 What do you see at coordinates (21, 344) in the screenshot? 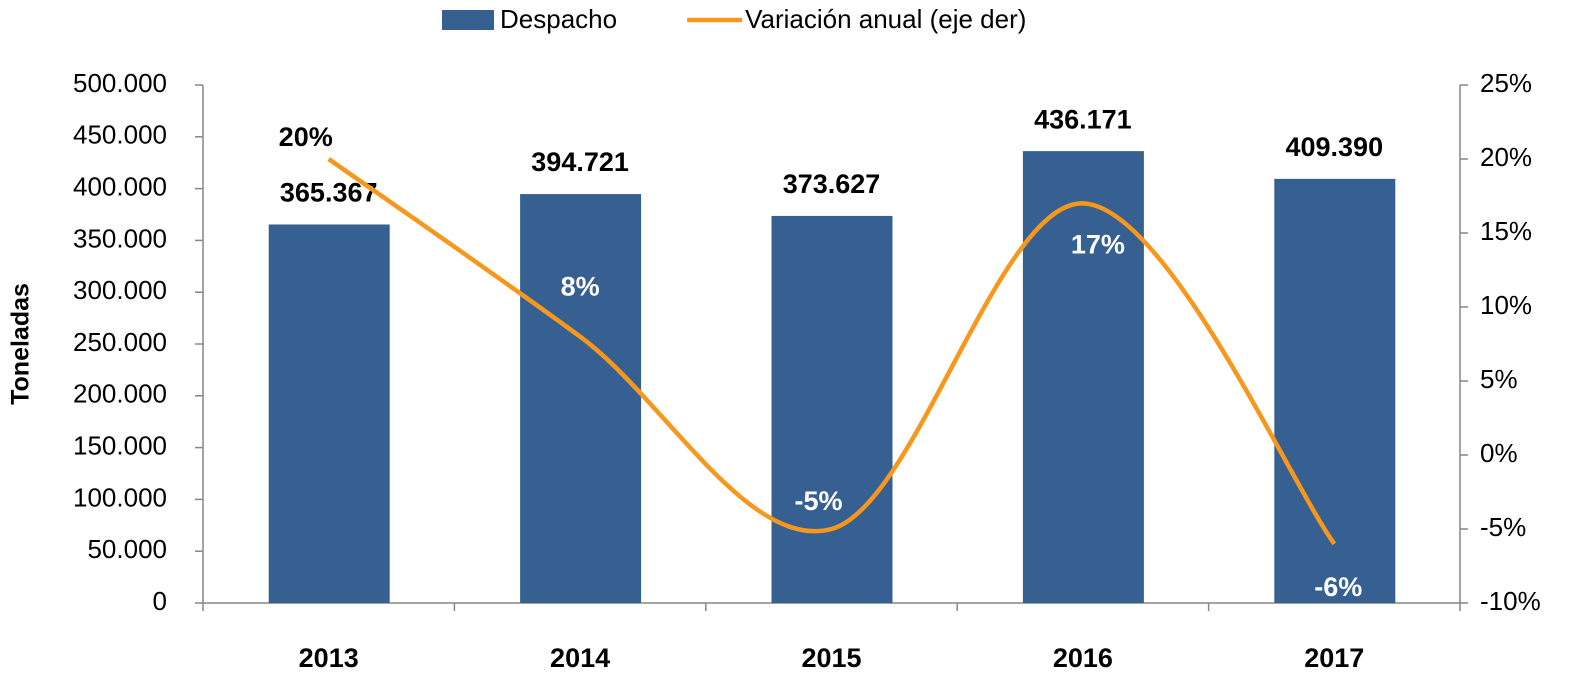
I see `y-axis-title: Toneladas` at bounding box center [21, 344].